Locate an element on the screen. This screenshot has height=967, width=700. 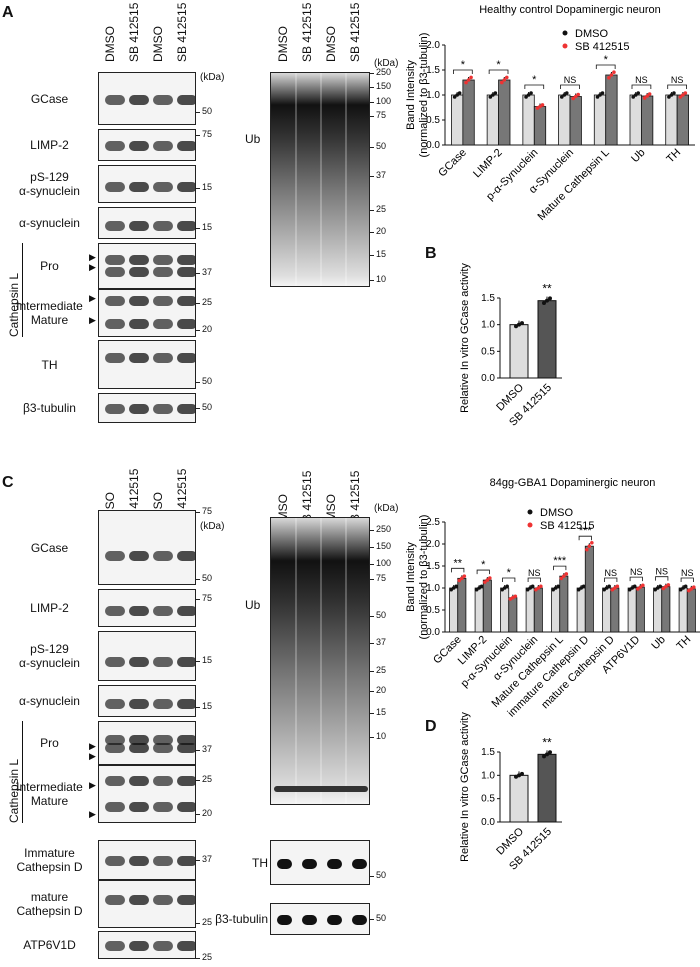
blot-label: β3-tubulin is located at coordinates (49, 408).